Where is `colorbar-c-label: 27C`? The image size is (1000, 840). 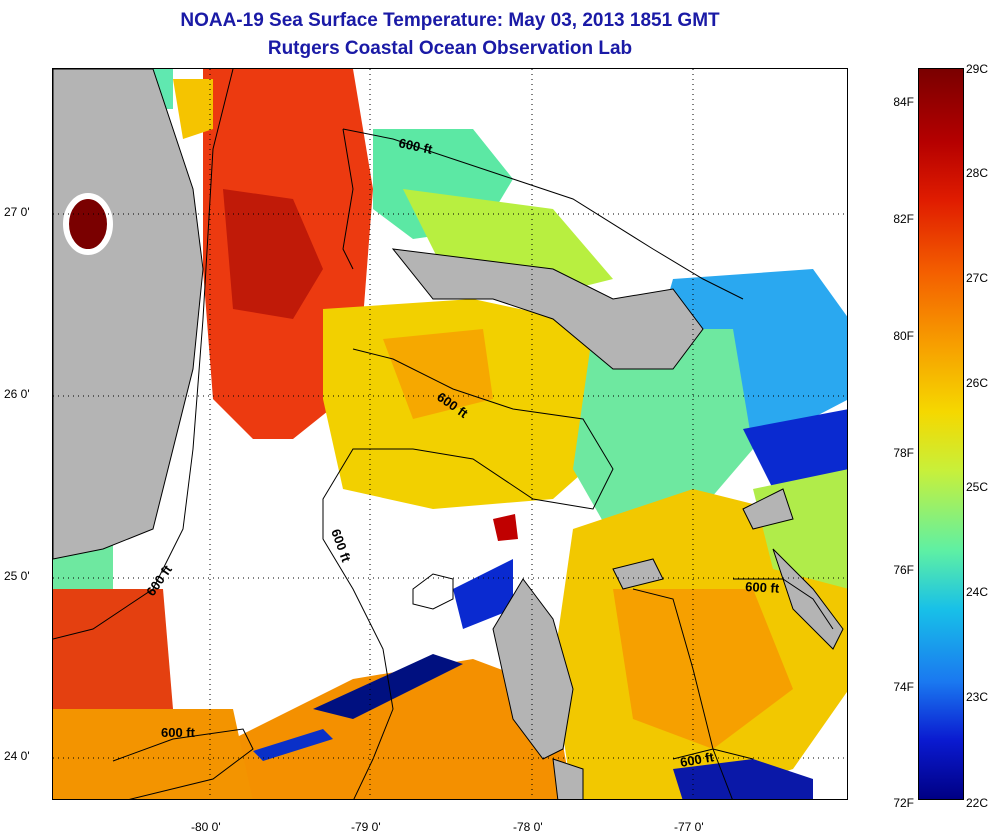
colorbar-c-label: 27C is located at coordinates (977, 278).